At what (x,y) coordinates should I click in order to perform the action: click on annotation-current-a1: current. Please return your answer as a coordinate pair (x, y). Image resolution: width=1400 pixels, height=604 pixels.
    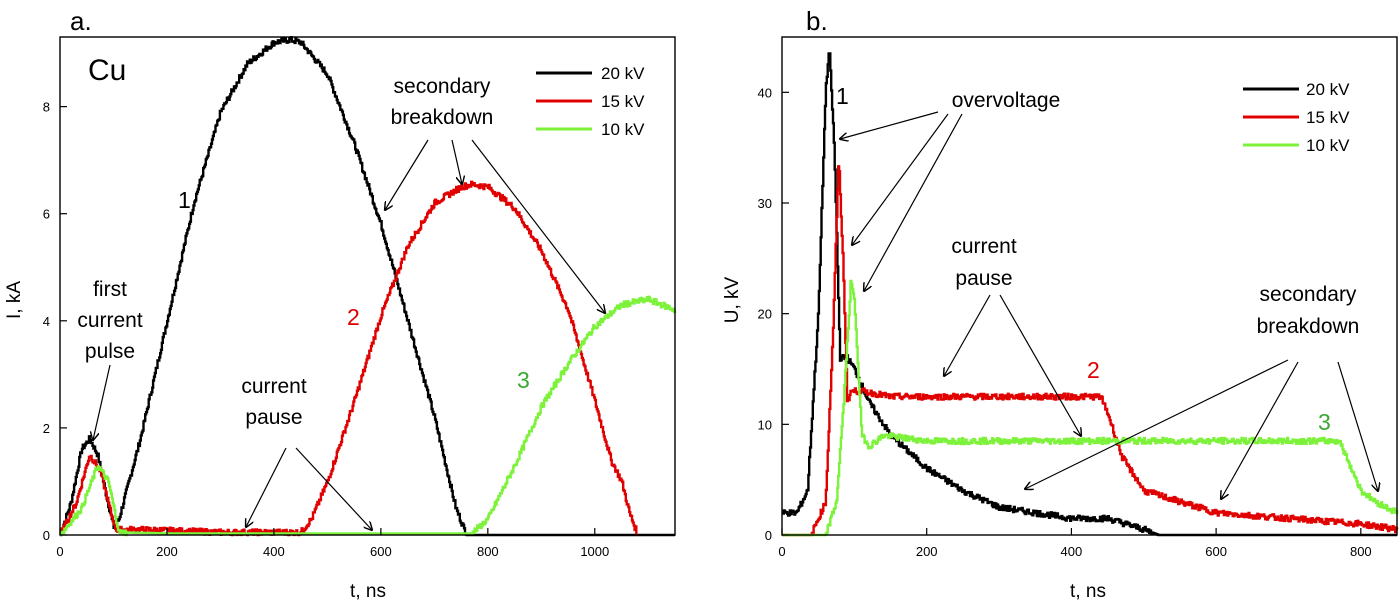
    Looking at the image, I should click on (110, 320).